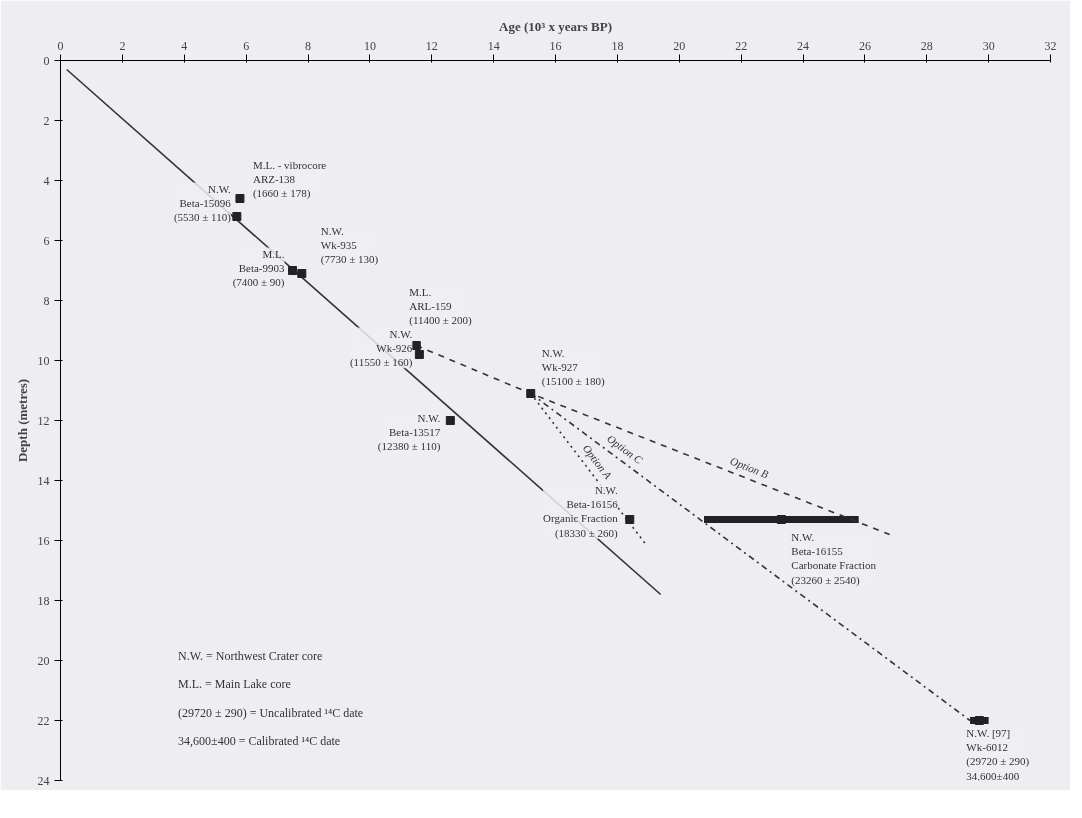 The image size is (1082, 818). I want to click on y-tick-label: 14, so click(43, 480).